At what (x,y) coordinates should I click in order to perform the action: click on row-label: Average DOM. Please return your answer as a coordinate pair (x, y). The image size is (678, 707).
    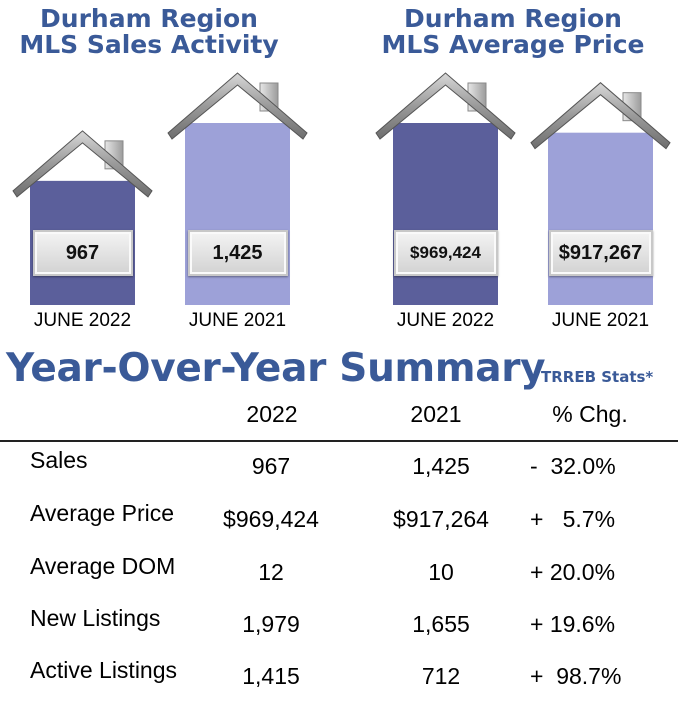
    Looking at the image, I should click on (103, 566).